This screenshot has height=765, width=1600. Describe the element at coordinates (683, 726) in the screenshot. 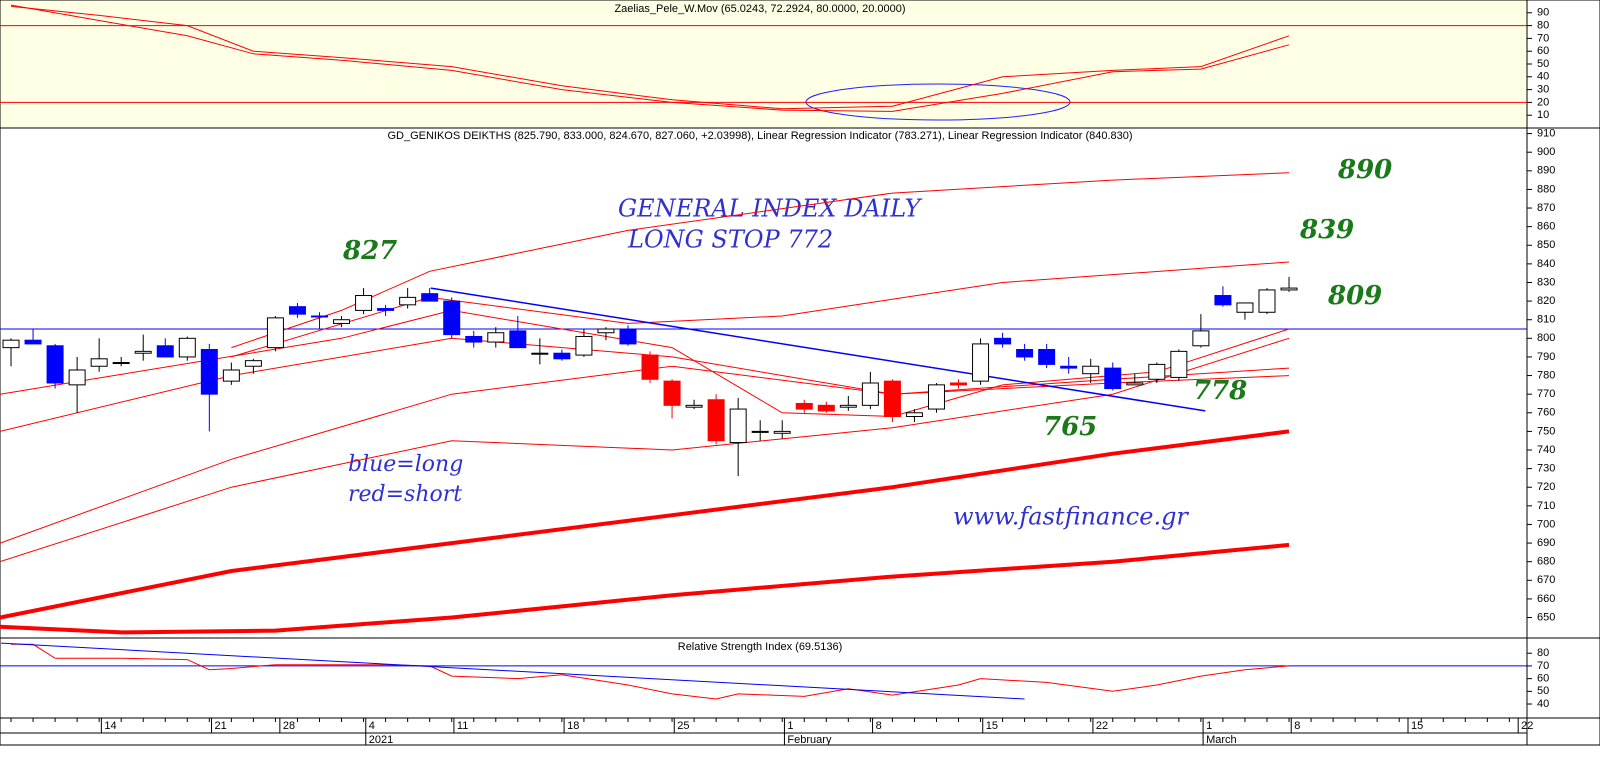

I see `x-tick-label: 25` at that location.